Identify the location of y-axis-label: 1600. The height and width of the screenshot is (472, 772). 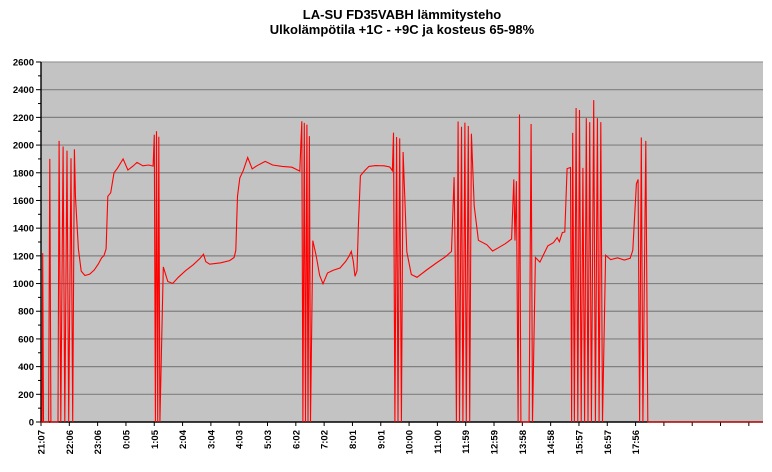
(23, 201).